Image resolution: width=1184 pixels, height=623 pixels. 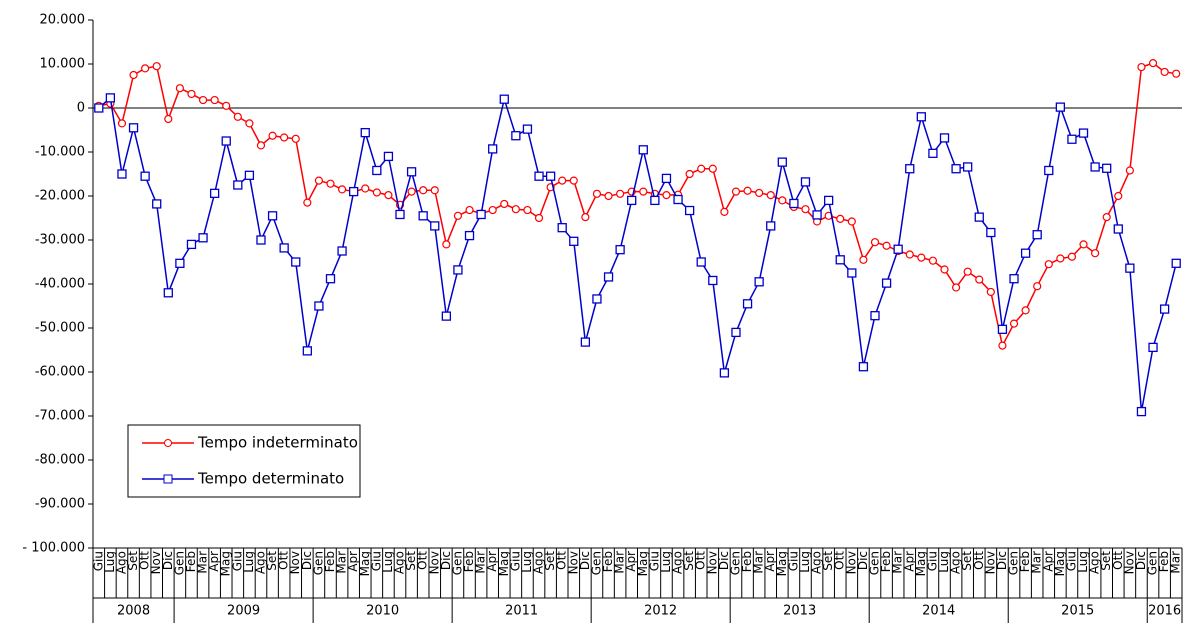 I want to click on y-tick-label: -20.000, so click(x=60, y=196).